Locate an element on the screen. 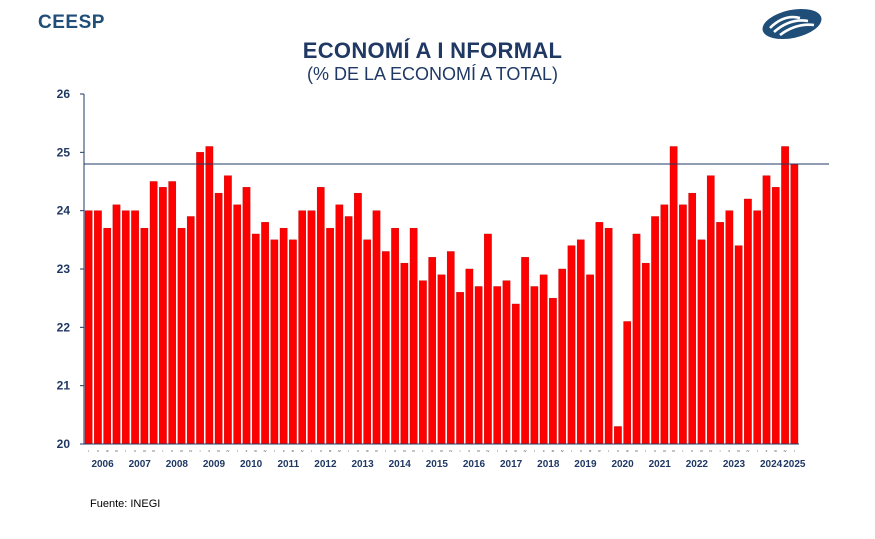 The image size is (875, 539). chart-subtitle: (% DE LA ECONOMÍ A TOTAL) is located at coordinates (432, 74).